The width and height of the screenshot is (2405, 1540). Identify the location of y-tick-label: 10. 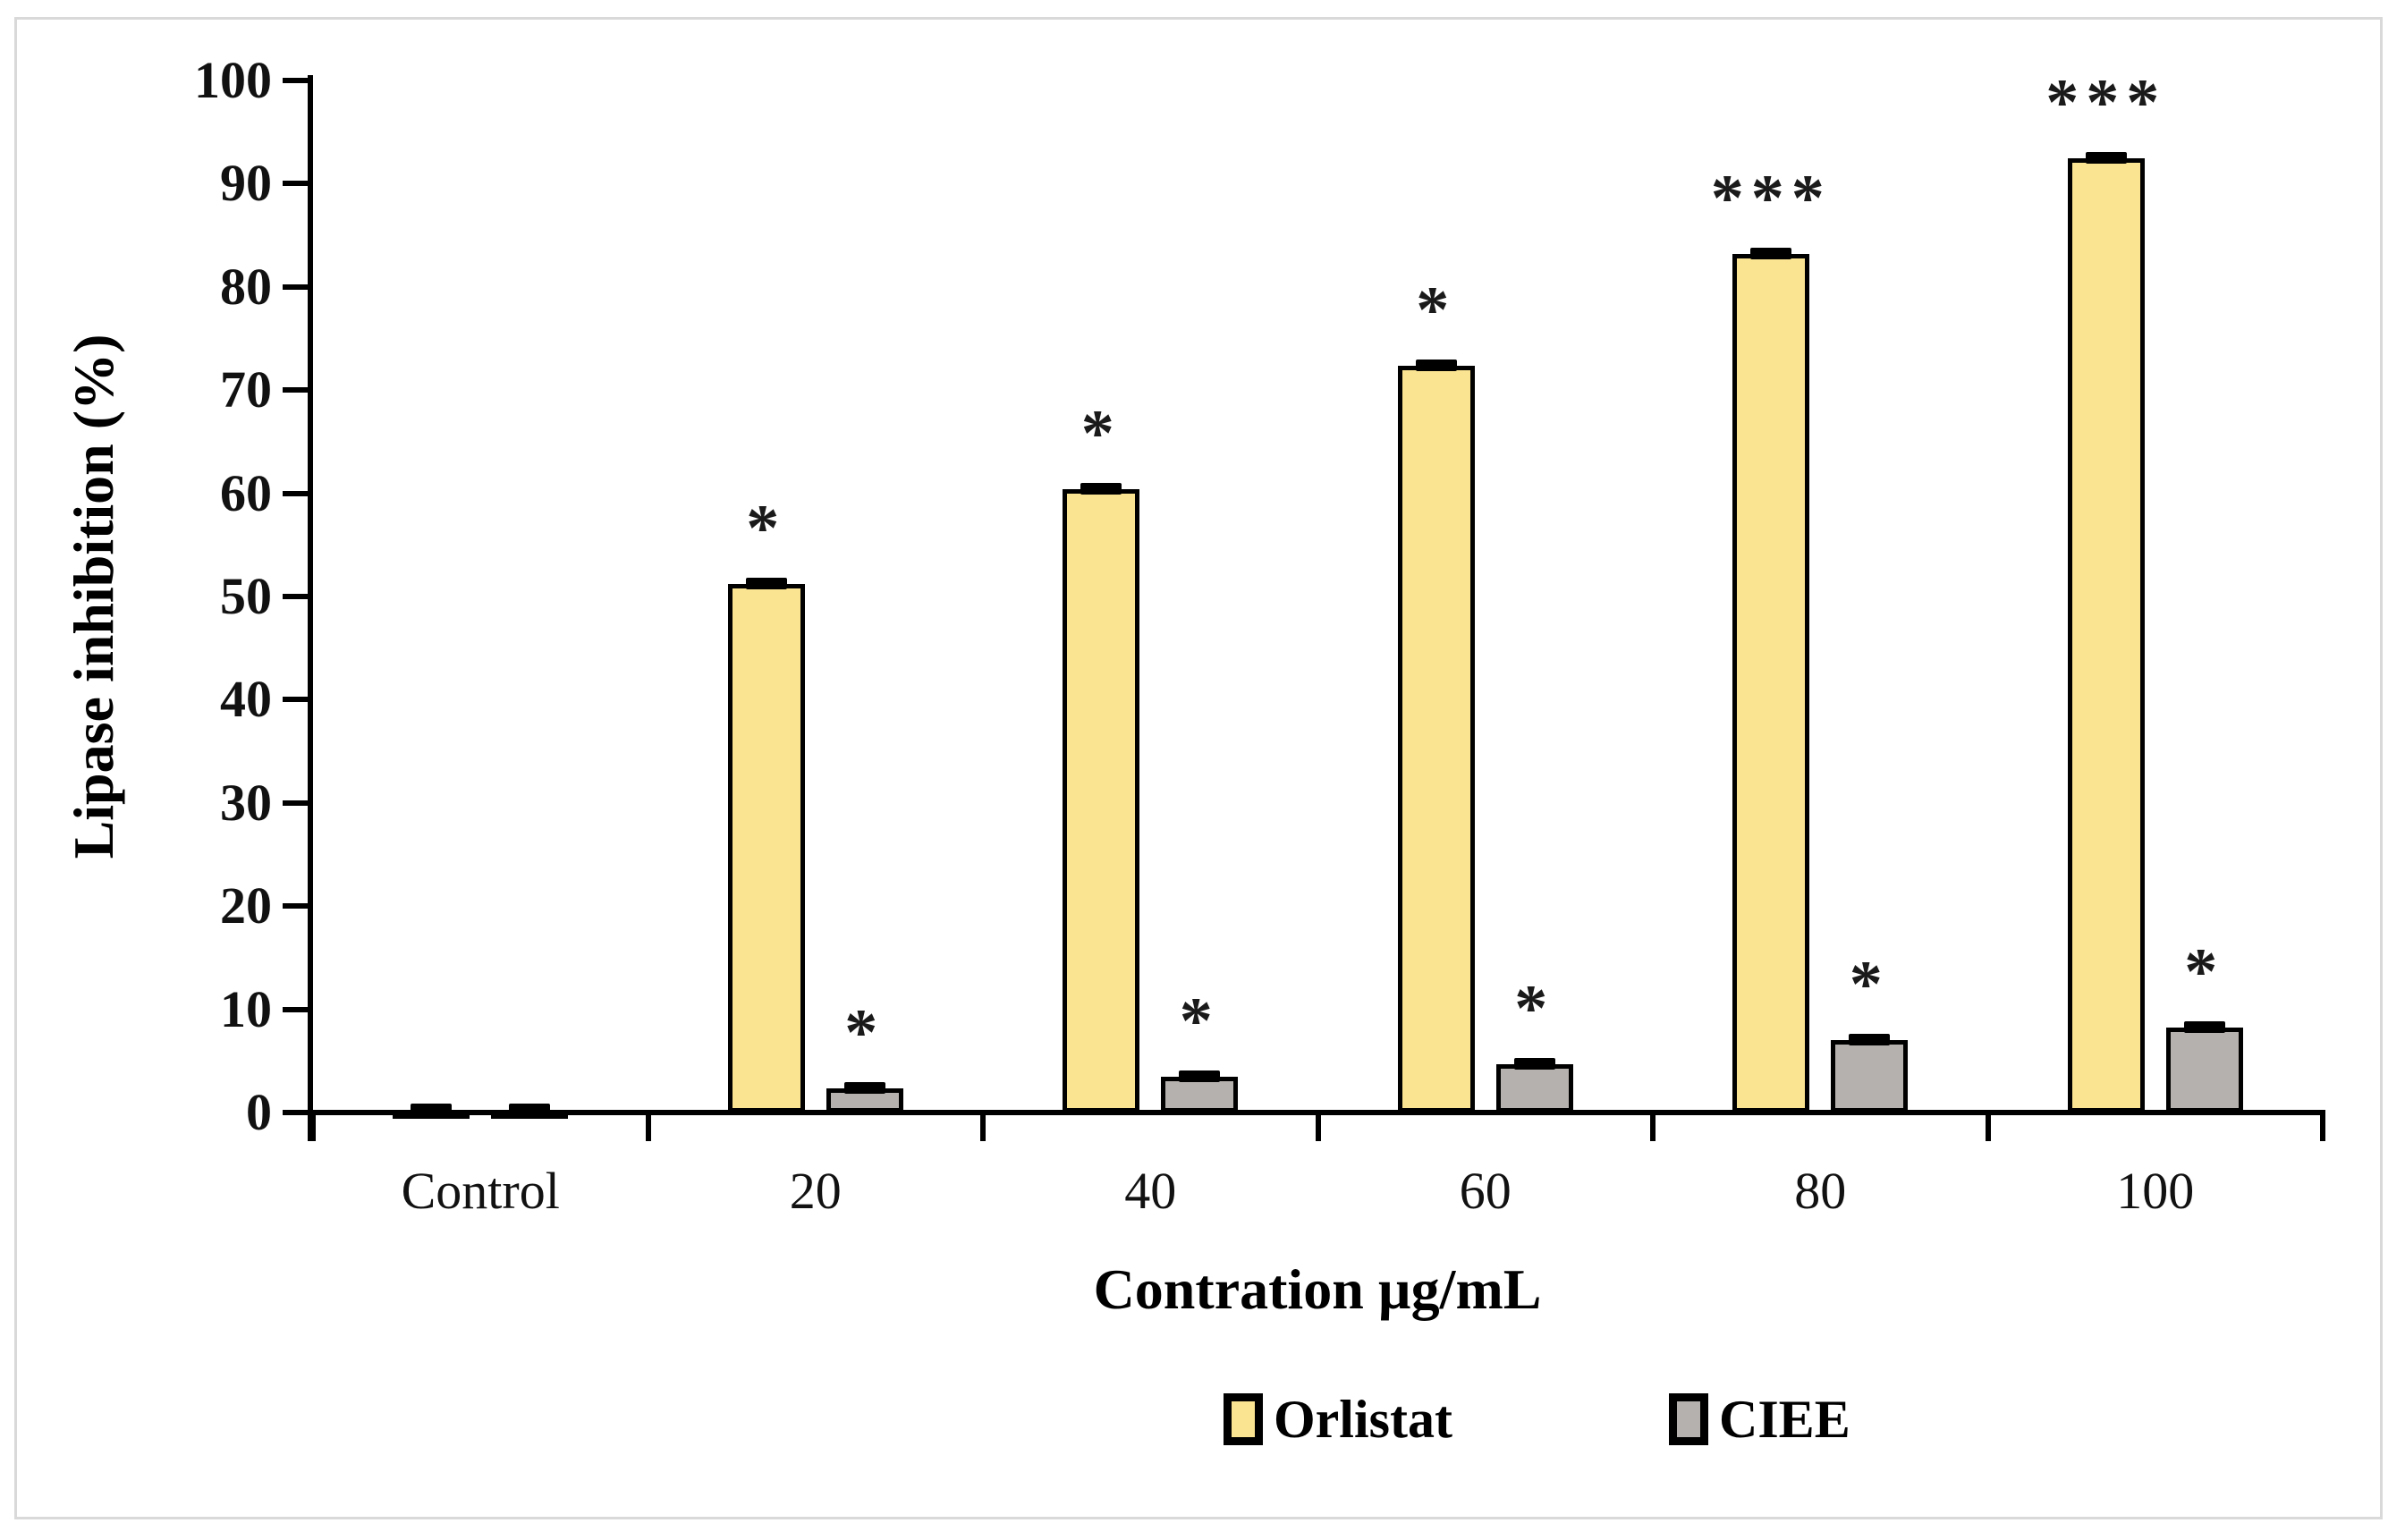
(246, 1008).